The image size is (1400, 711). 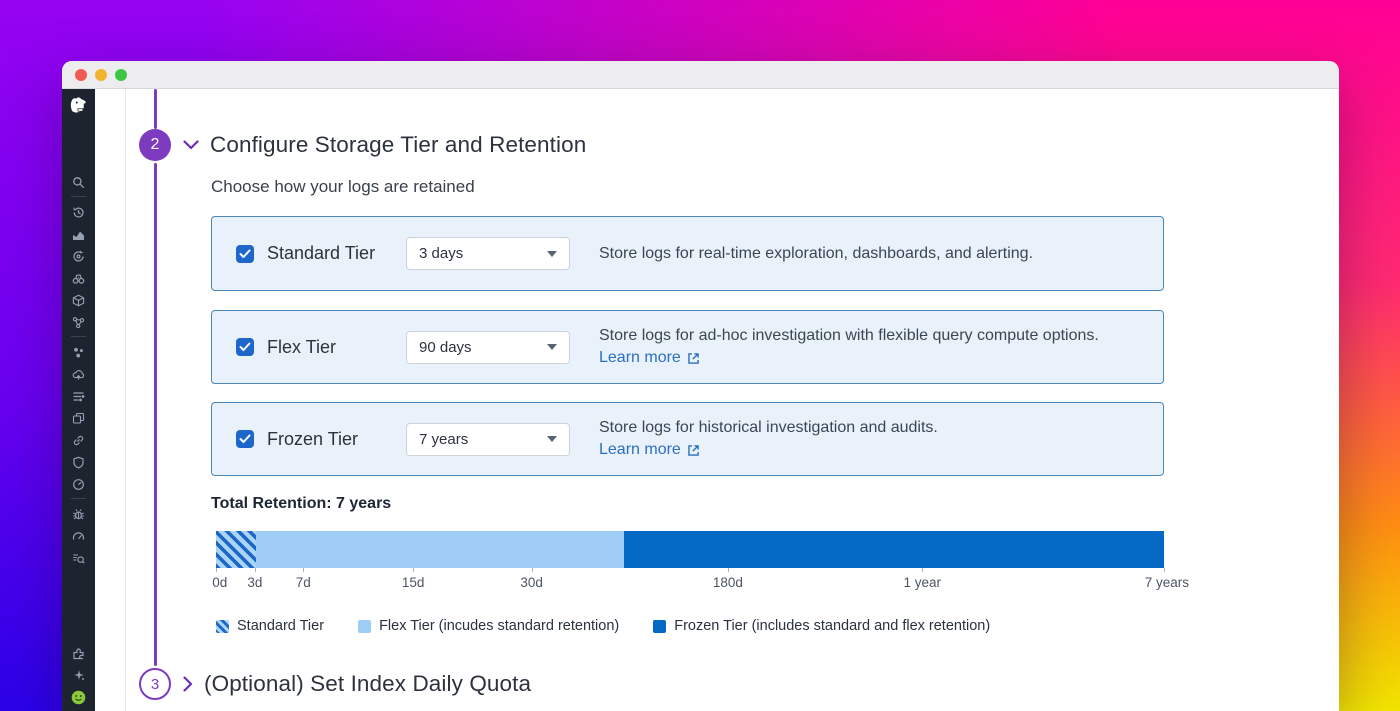 What do you see at coordinates (236, 549) in the screenshot?
I see `standard-tier-segment` at bounding box center [236, 549].